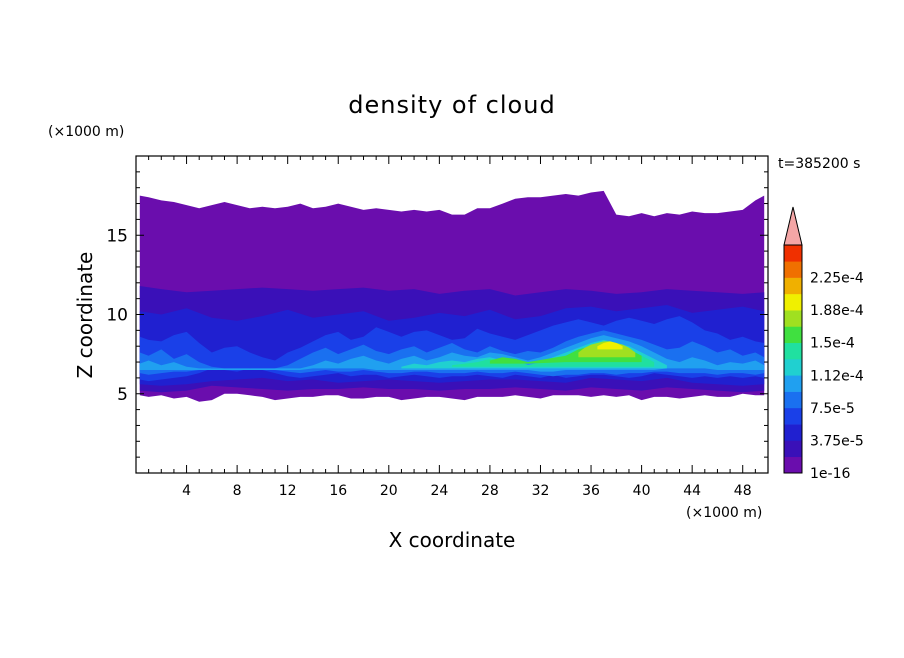 Image resolution: width=904 pixels, height=658 pixels. What do you see at coordinates (85, 315) in the screenshot?
I see `y-axis-label: Z coordinate` at bounding box center [85, 315].